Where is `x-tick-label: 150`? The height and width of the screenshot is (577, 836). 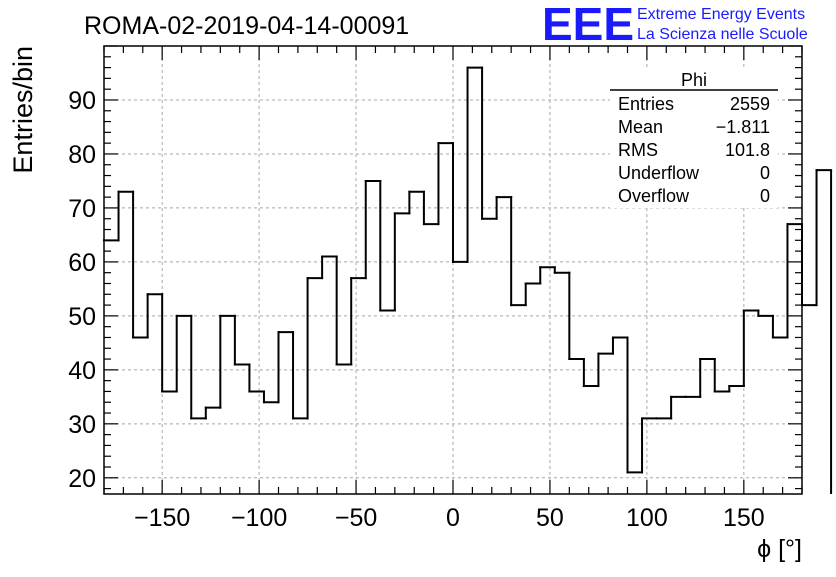 x-tick-label: 150 is located at coordinates (744, 518).